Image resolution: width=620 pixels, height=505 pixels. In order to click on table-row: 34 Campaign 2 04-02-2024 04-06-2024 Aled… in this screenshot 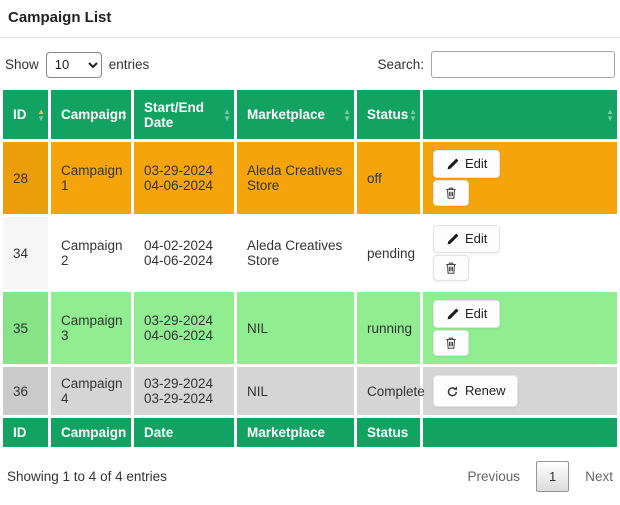, I will do `click(310, 253)`.